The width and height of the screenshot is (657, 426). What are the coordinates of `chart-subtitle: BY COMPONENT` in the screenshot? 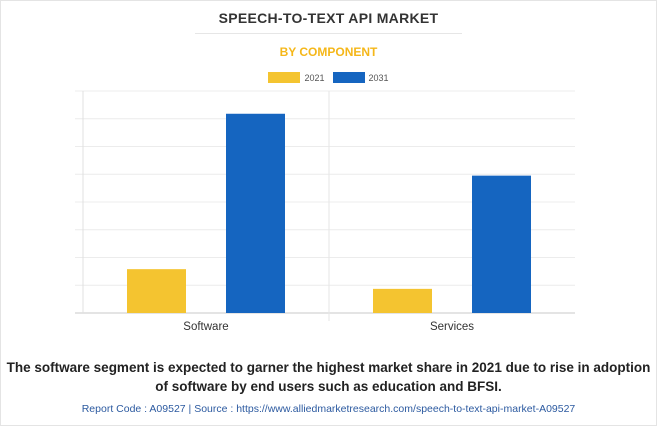 It's located at (328, 52).